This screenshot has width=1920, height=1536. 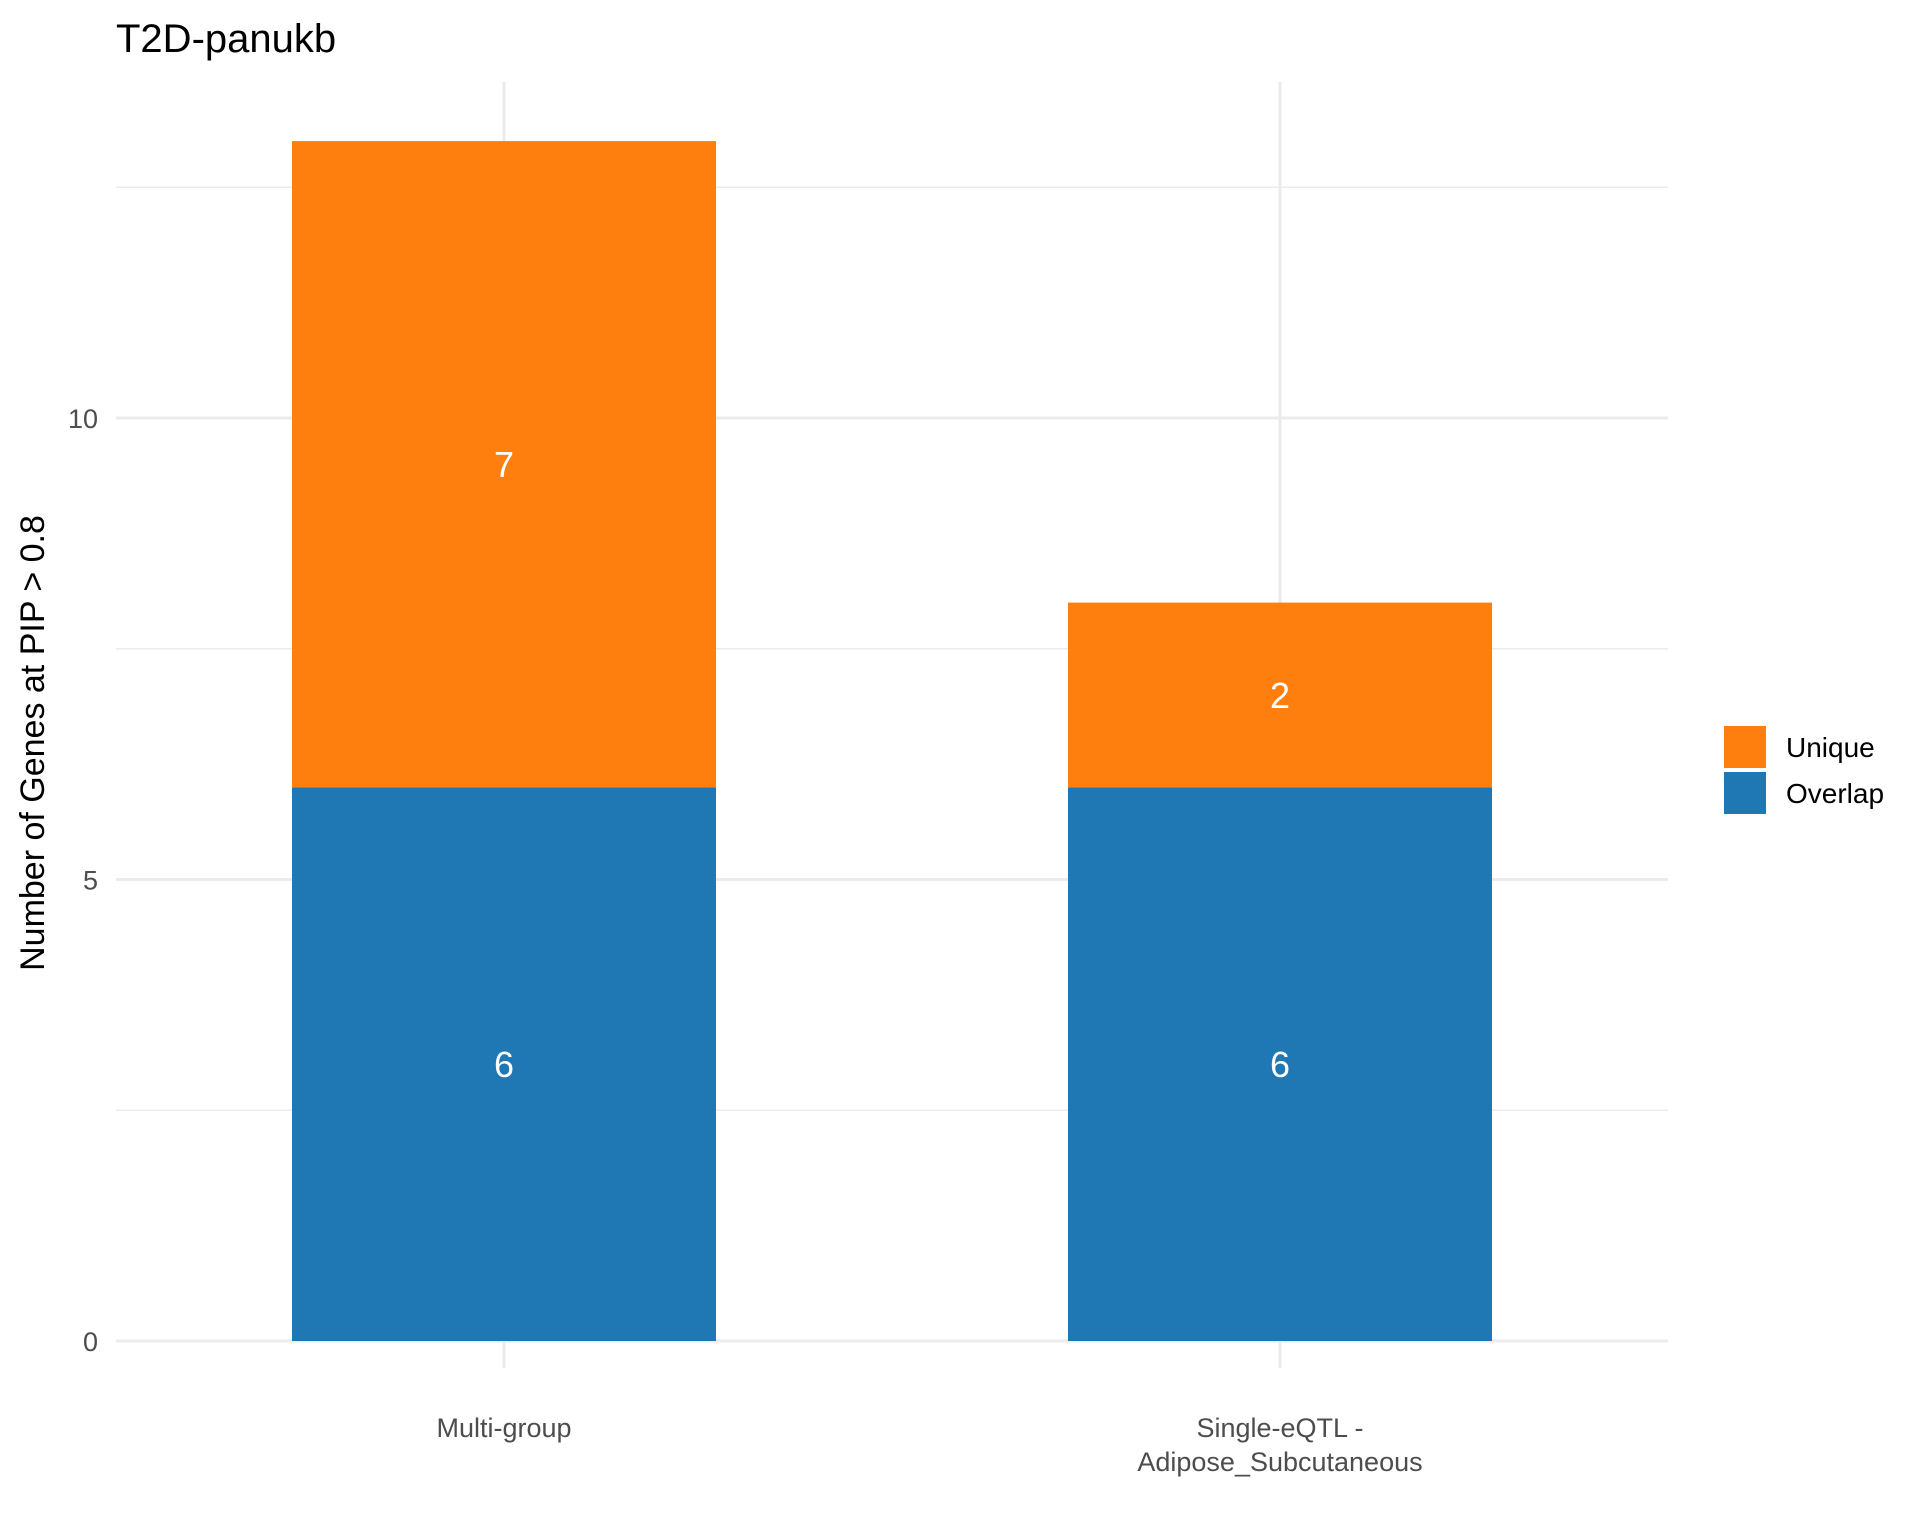 What do you see at coordinates (503, 1428) in the screenshot?
I see `x-tick-label: Multi-group` at bounding box center [503, 1428].